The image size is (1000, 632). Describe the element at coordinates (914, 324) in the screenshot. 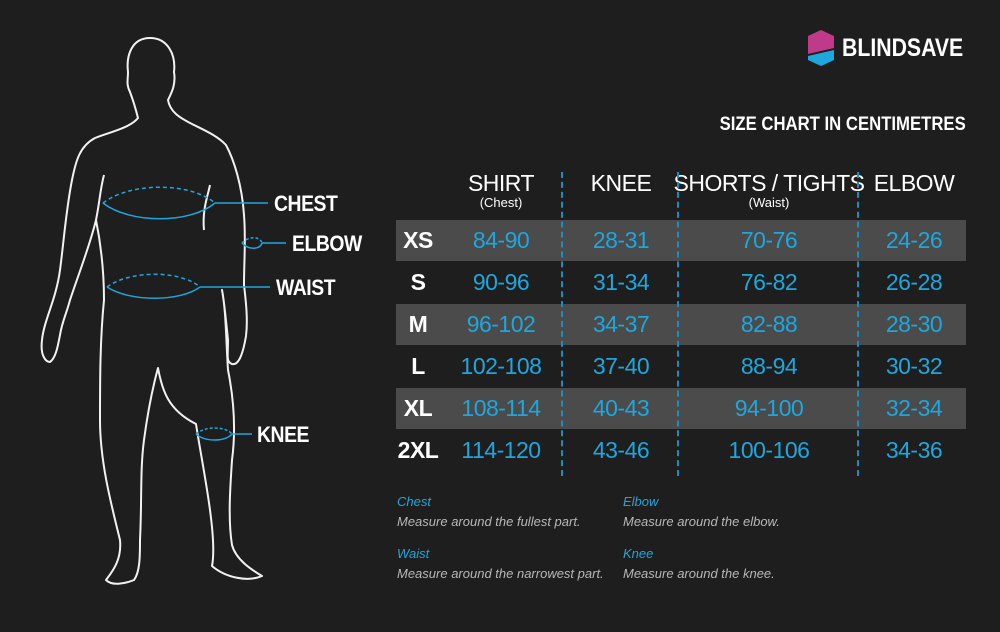

I see `elbow-cell: 28-30` at that location.